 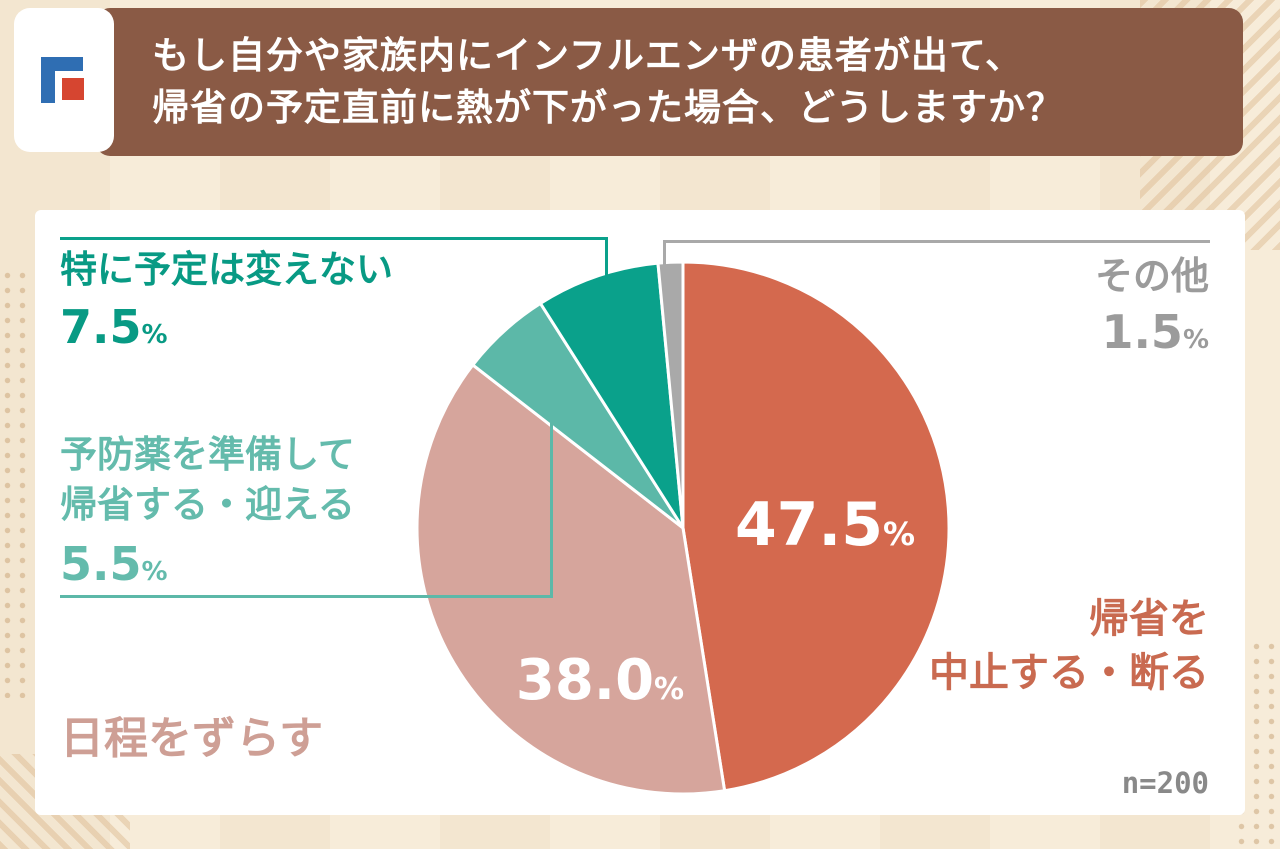 I want to click on legend-other-label: その他, so click(x=1151, y=276).